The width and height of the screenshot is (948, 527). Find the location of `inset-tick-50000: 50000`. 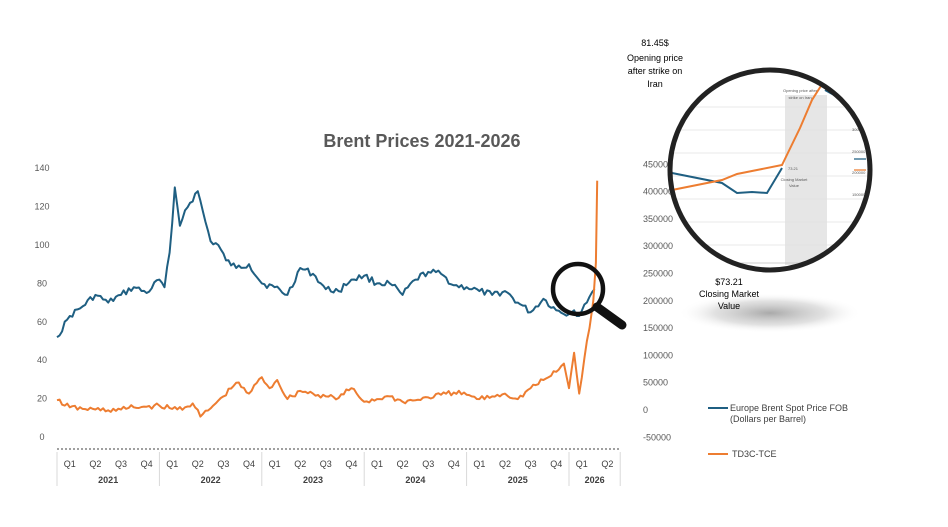

inset-tick-50000: 50000 is located at coordinates (858, 237).